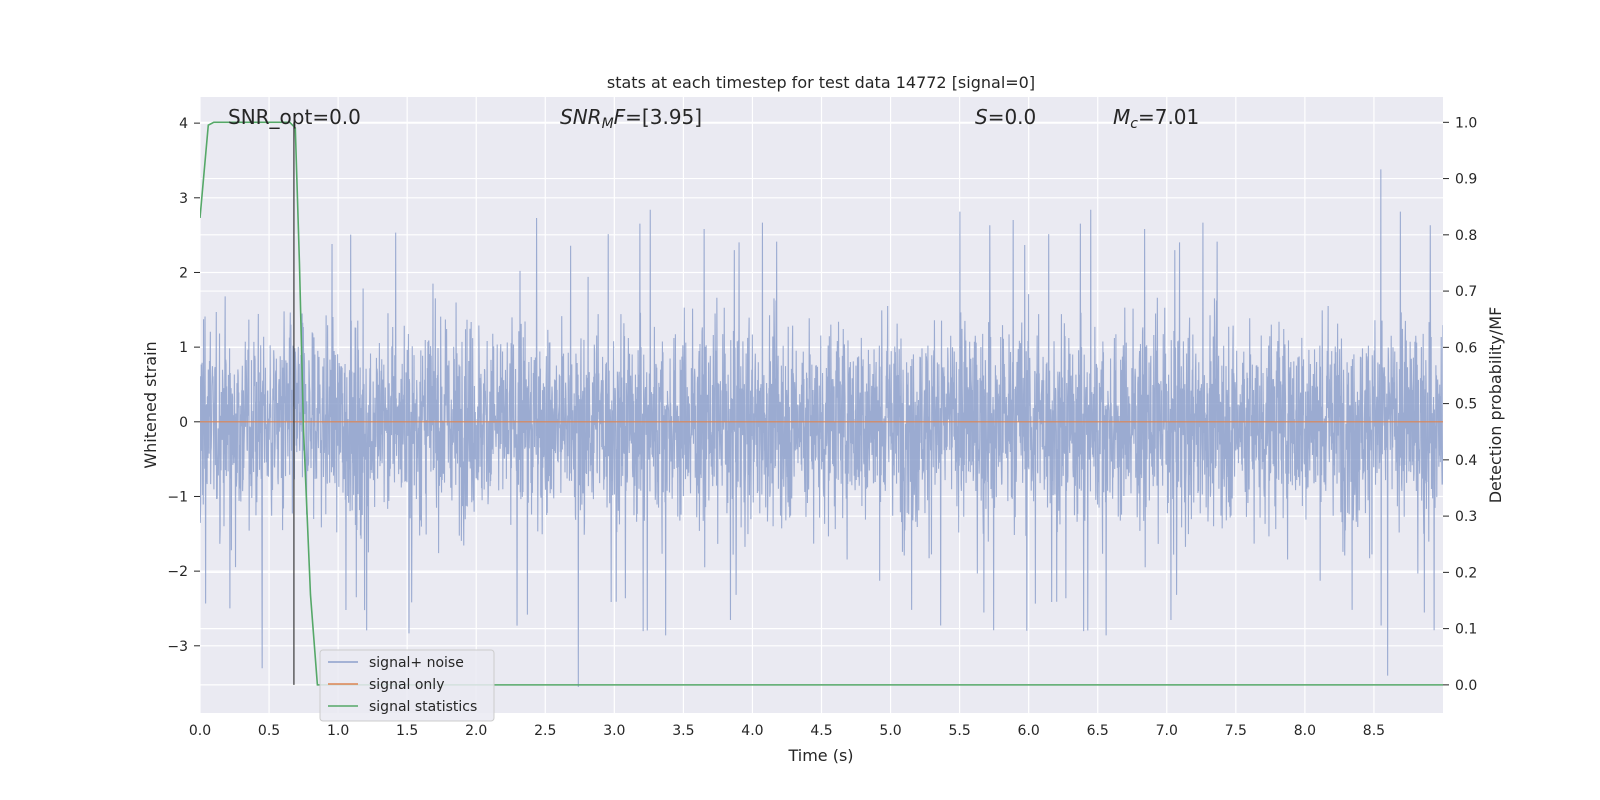 This screenshot has height=800, width=1600. What do you see at coordinates (620, 117) in the screenshot?
I see `snr-mf-rest: F` at bounding box center [620, 117].